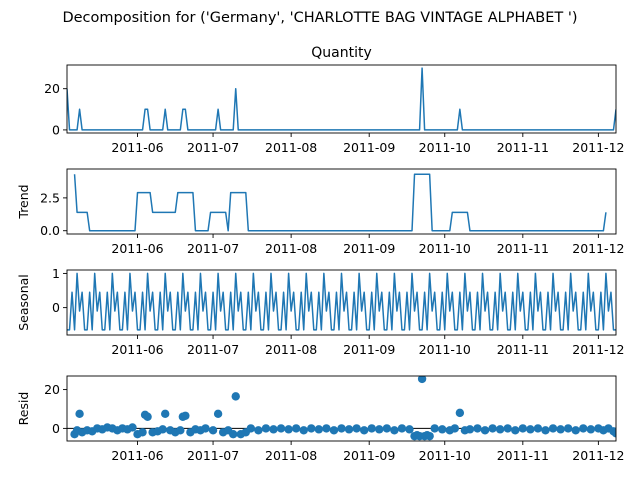 Image resolution: width=640 pixels, height=480 pixels. I want to click on axes-frame-trend, so click(341, 201).